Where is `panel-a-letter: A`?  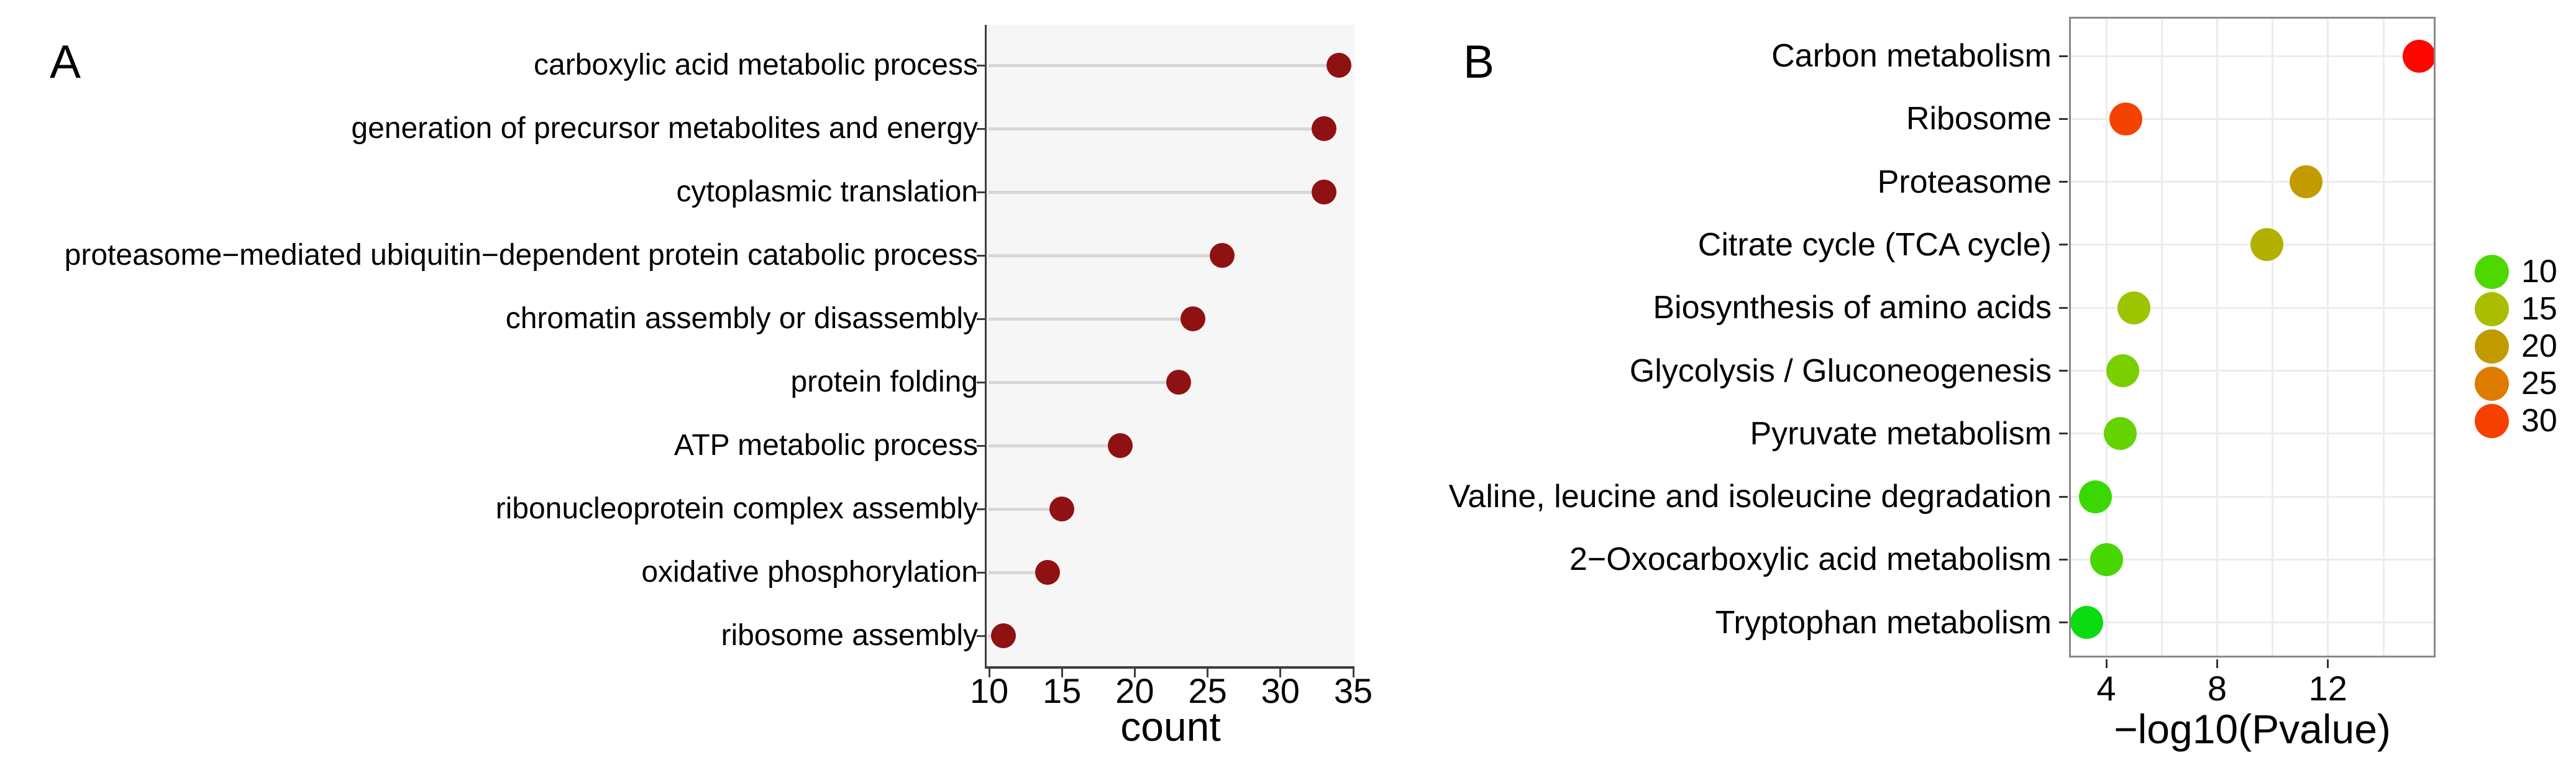
panel-a-letter: A is located at coordinates (65, 62).